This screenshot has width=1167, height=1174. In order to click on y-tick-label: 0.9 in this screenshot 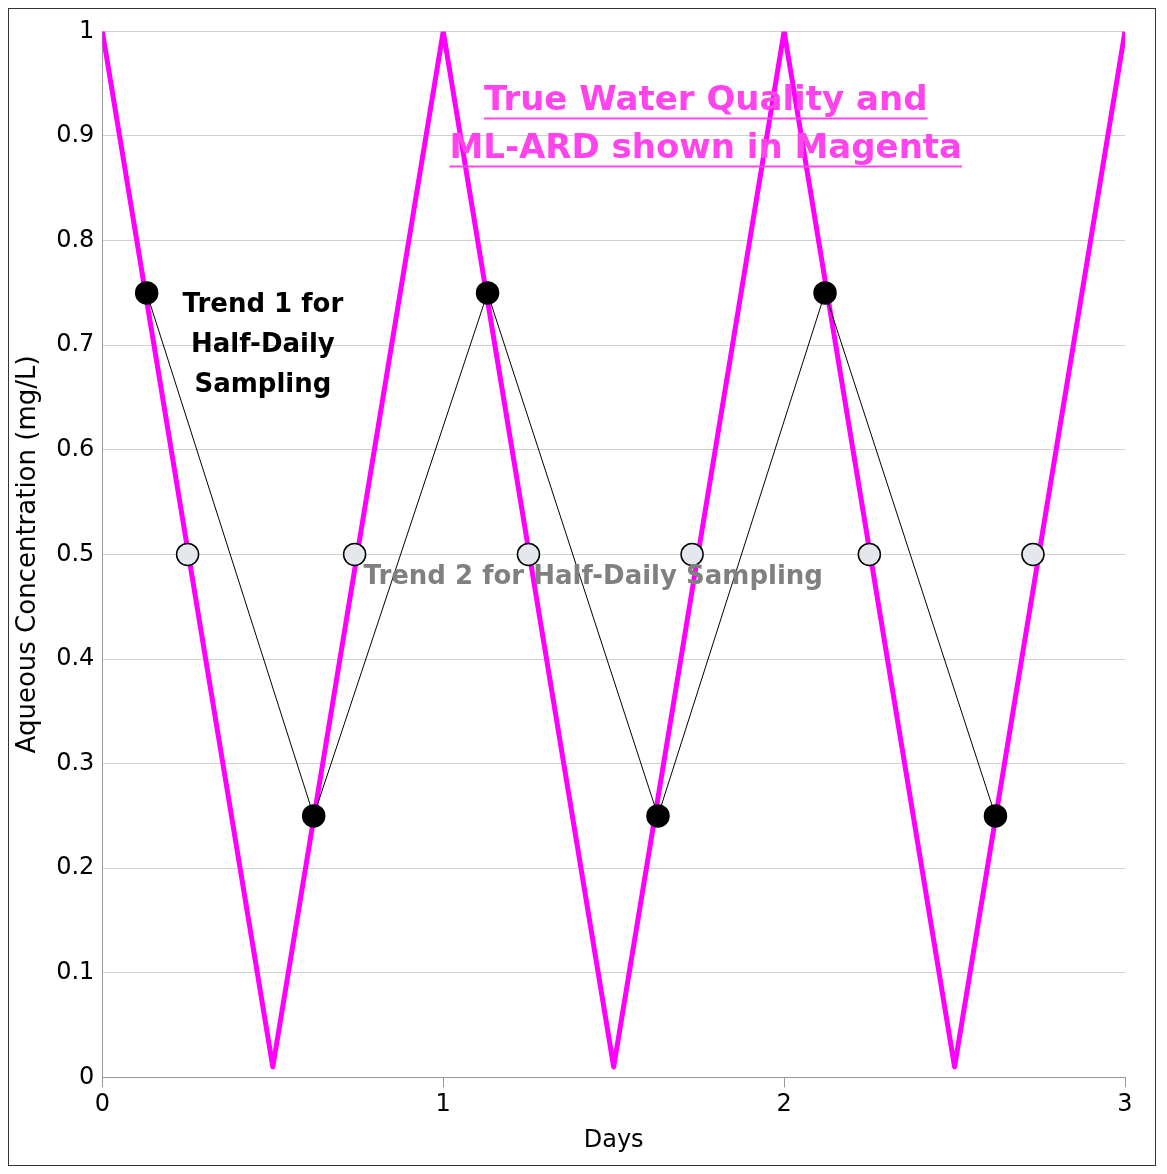, I will do `click(75, 134)`.